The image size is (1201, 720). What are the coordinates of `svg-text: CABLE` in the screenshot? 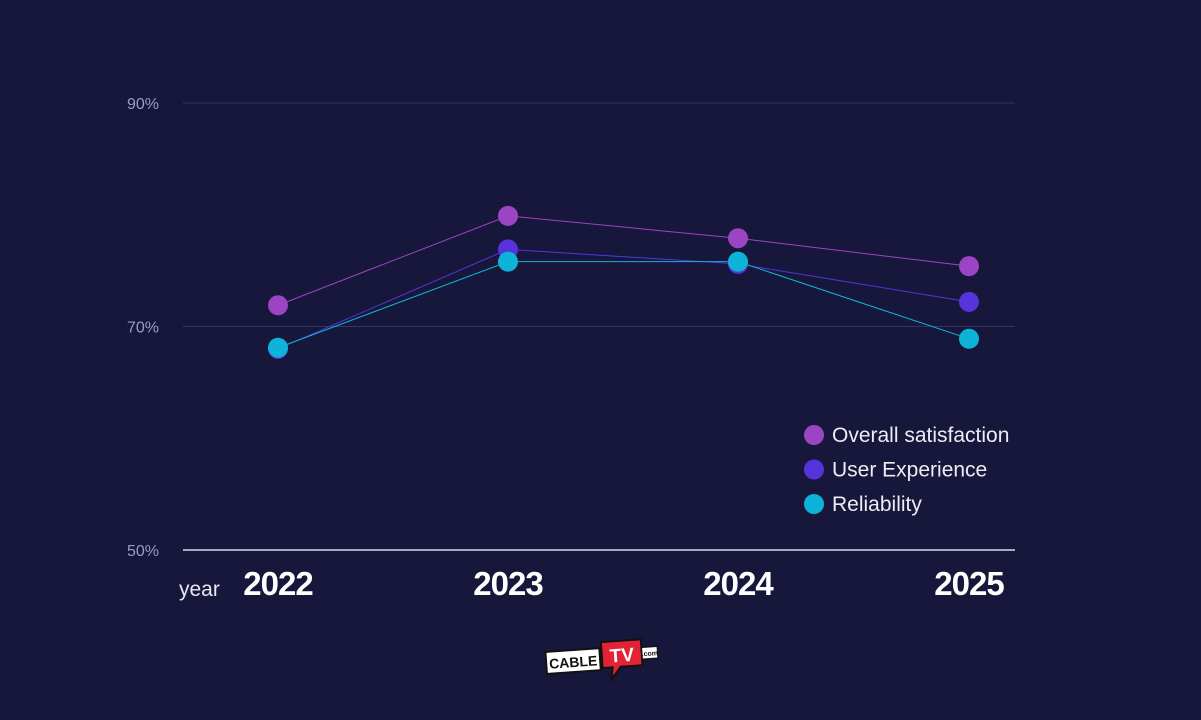 It's located at (573, 661).